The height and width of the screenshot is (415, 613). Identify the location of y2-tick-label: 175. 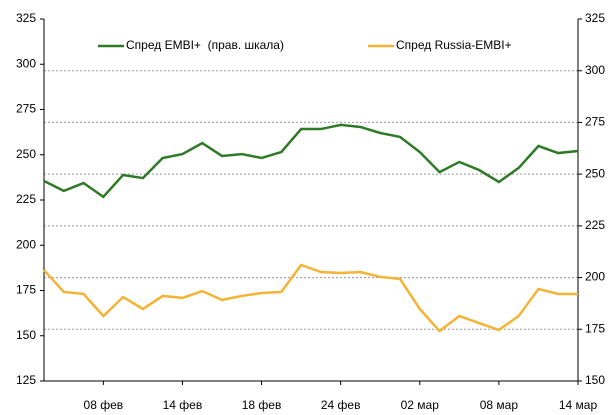
(595, 328).